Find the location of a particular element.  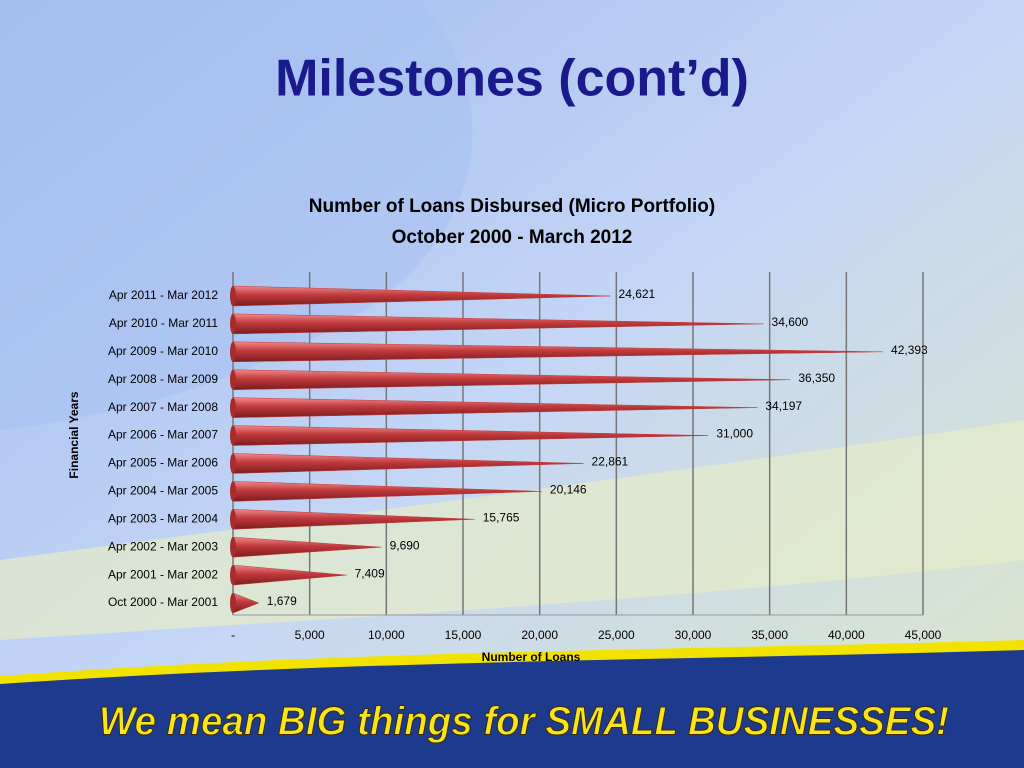

y-tick-label: Apr 2004 - Mar 2005 is located at coordinates (163, 491).